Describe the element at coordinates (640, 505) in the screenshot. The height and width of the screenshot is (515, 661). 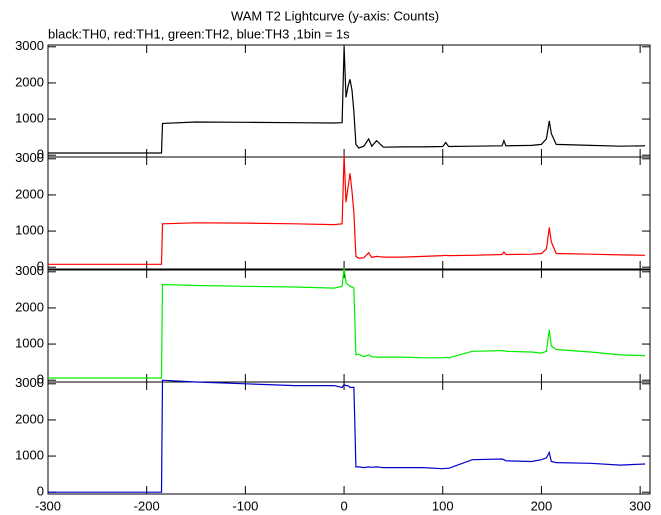
I see `x-tick-label: 300` at that location.